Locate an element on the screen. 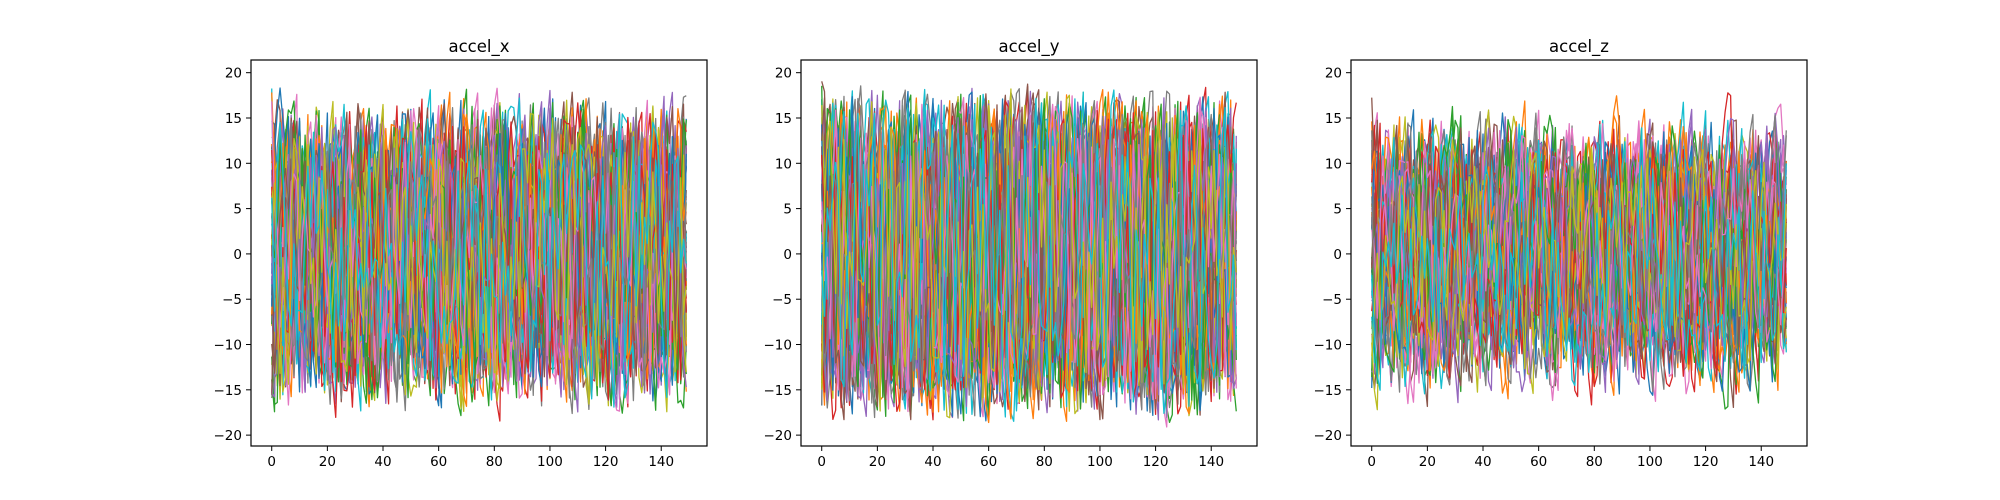 This screenshot has width=2000, height=500. subplot-title: accel_y is located at coordinates (1028, 47).